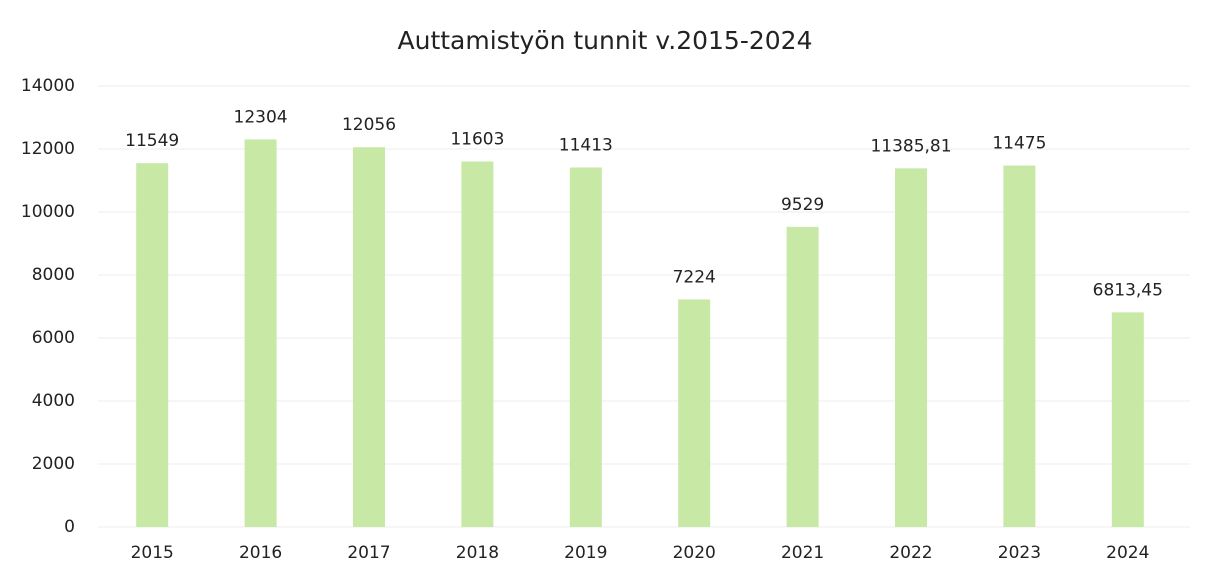 The image size is (1219, 575). Describe the element at coordinates (1128, 290) in the screenshot. I see `value-label: 6813,45` at that location.